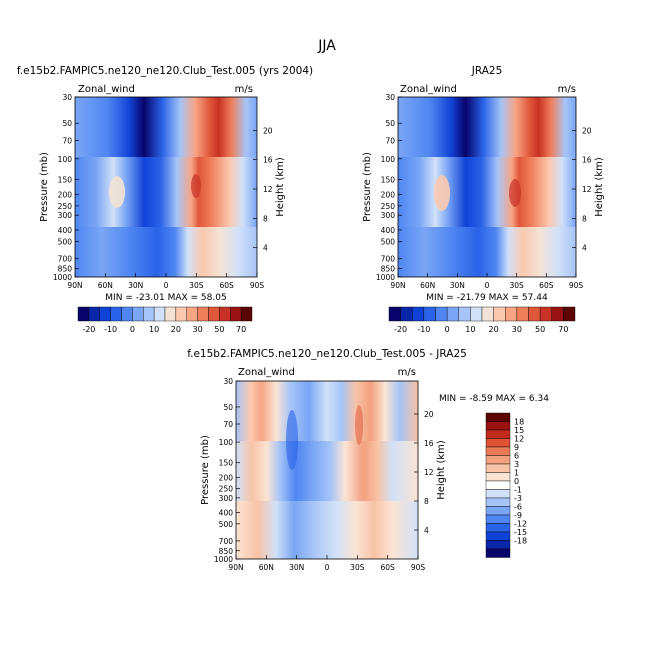  I want to click on panel-obs-colorbar: -20 -10 0 10 20 30 50 70, so click(482, 320).